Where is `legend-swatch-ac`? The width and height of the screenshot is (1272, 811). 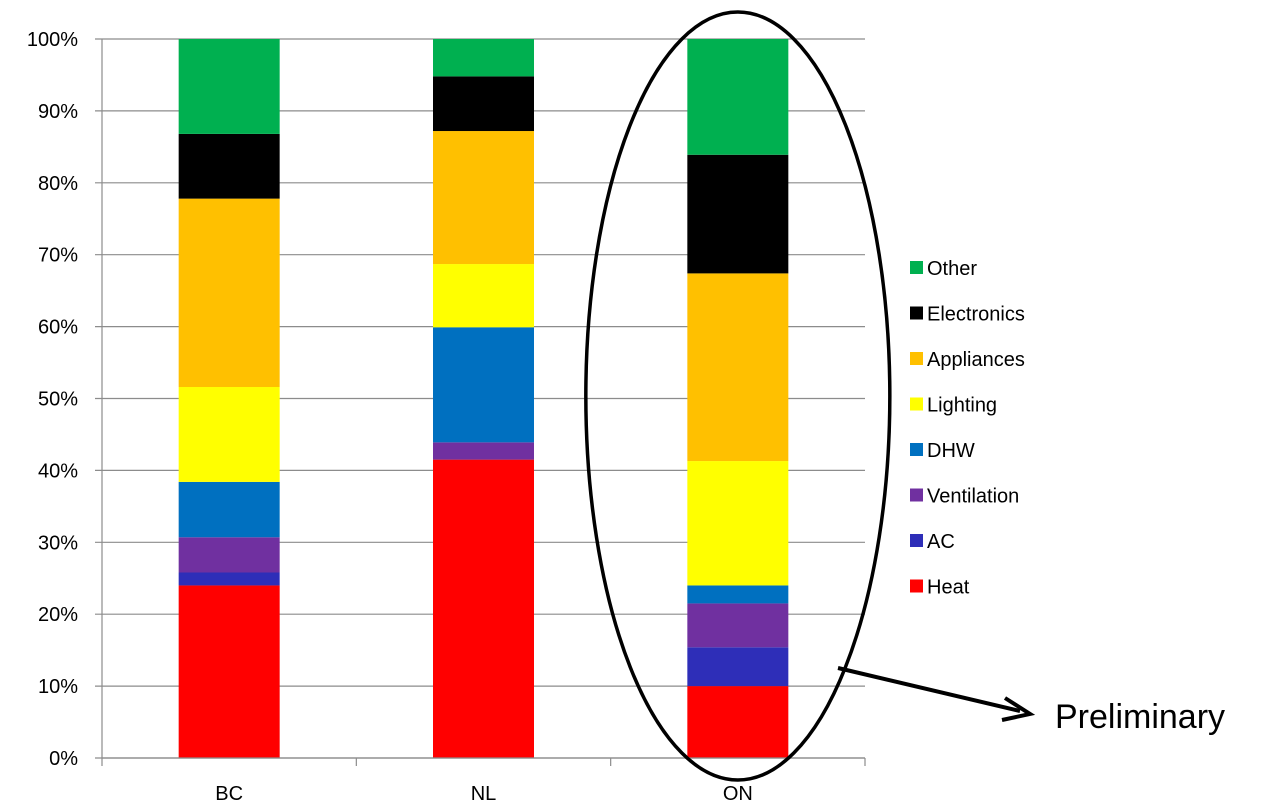
legend-swatch-ac is located at coordinates (916, 540).